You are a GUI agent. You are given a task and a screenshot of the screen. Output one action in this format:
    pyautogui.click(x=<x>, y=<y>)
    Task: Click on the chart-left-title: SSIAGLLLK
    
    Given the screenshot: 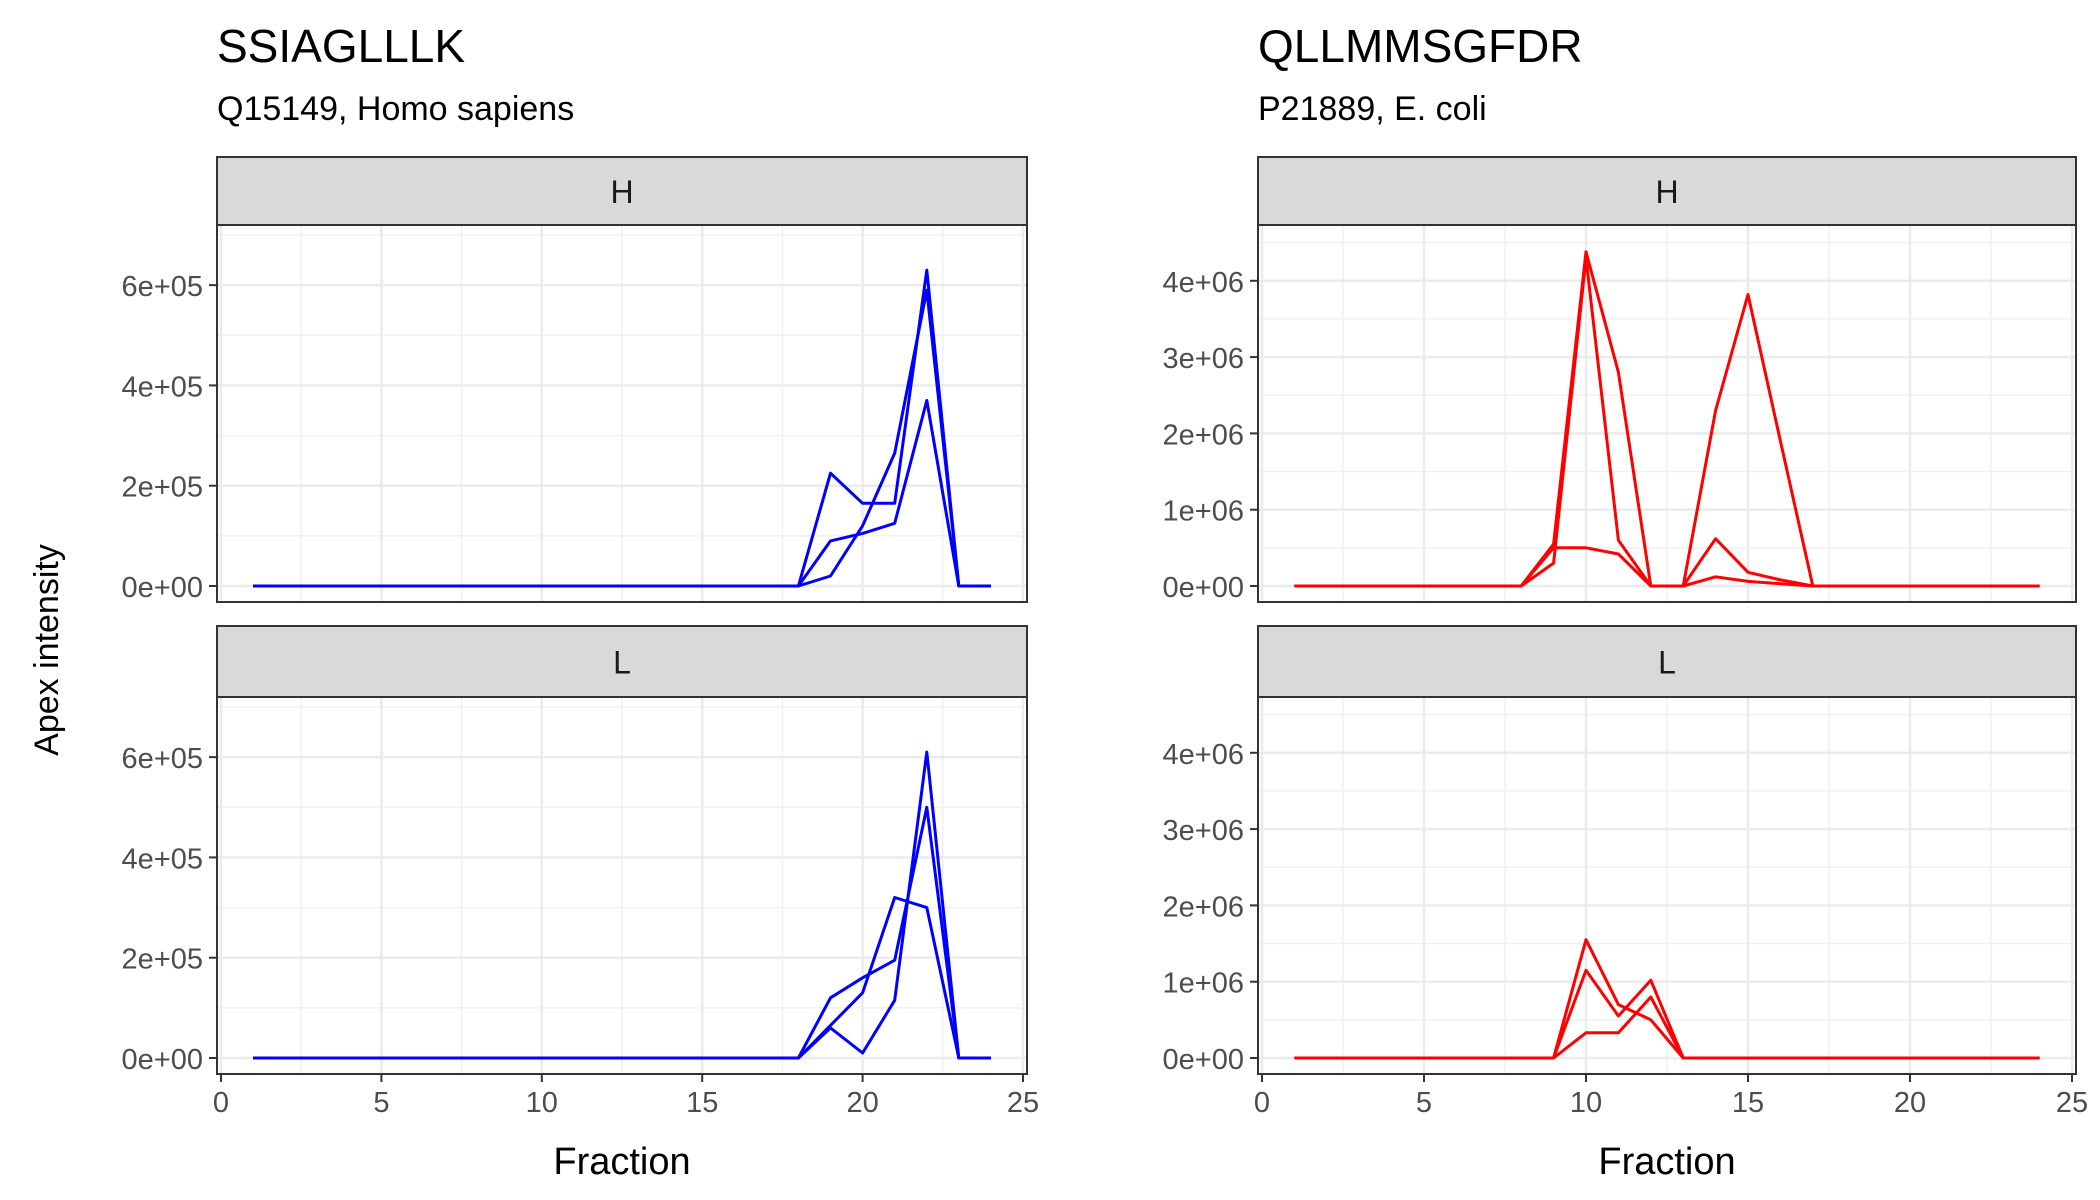 What is the action you would take?
    pyautogui.click(x=341, y=46)
    